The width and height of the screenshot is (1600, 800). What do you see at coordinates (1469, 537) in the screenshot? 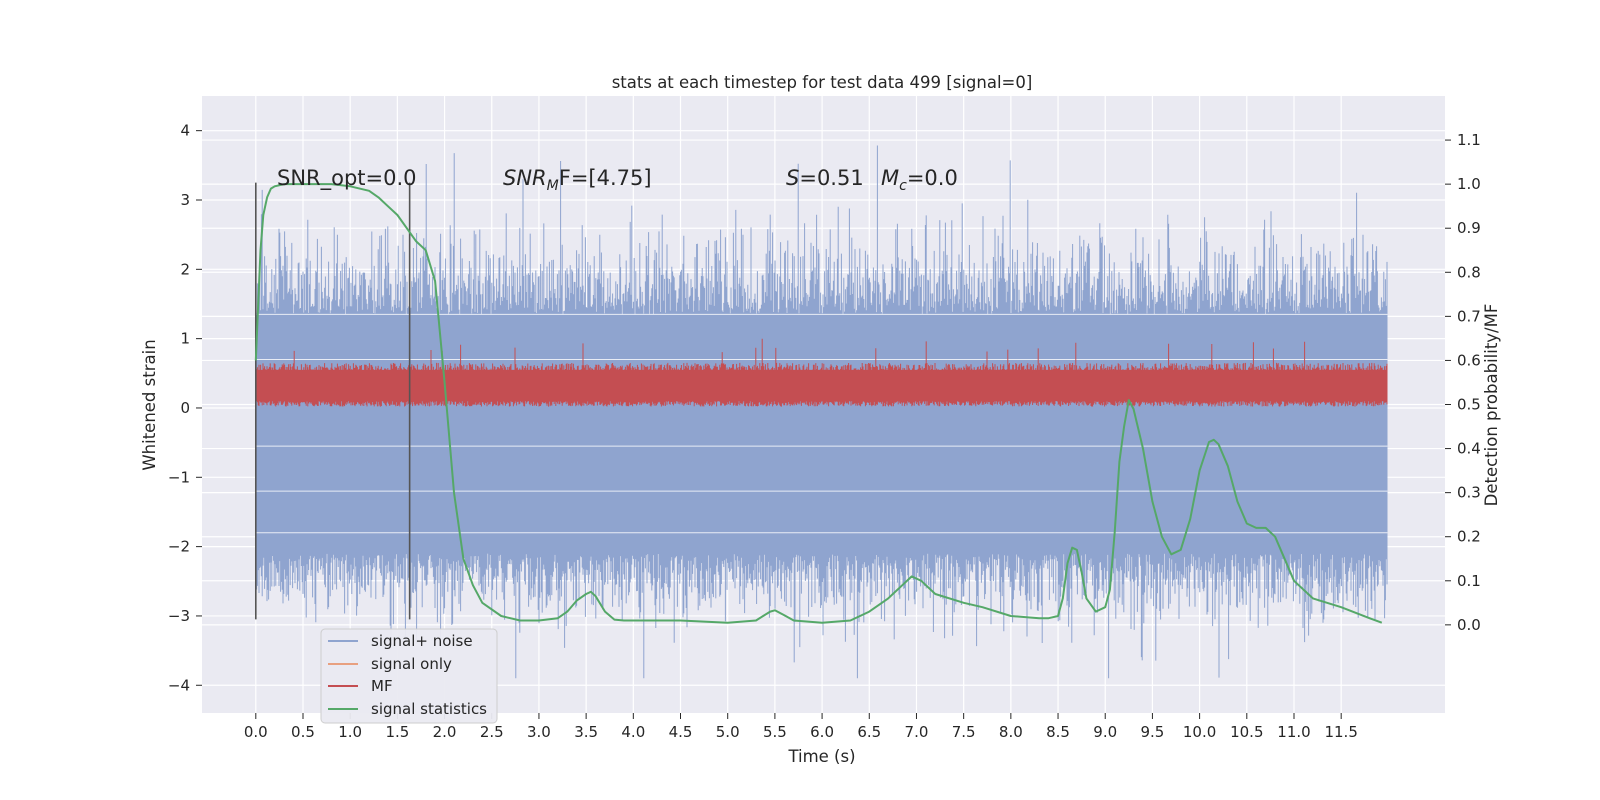
I see `y2-tick-label: 0.2` at bounding box center [1469, 537].